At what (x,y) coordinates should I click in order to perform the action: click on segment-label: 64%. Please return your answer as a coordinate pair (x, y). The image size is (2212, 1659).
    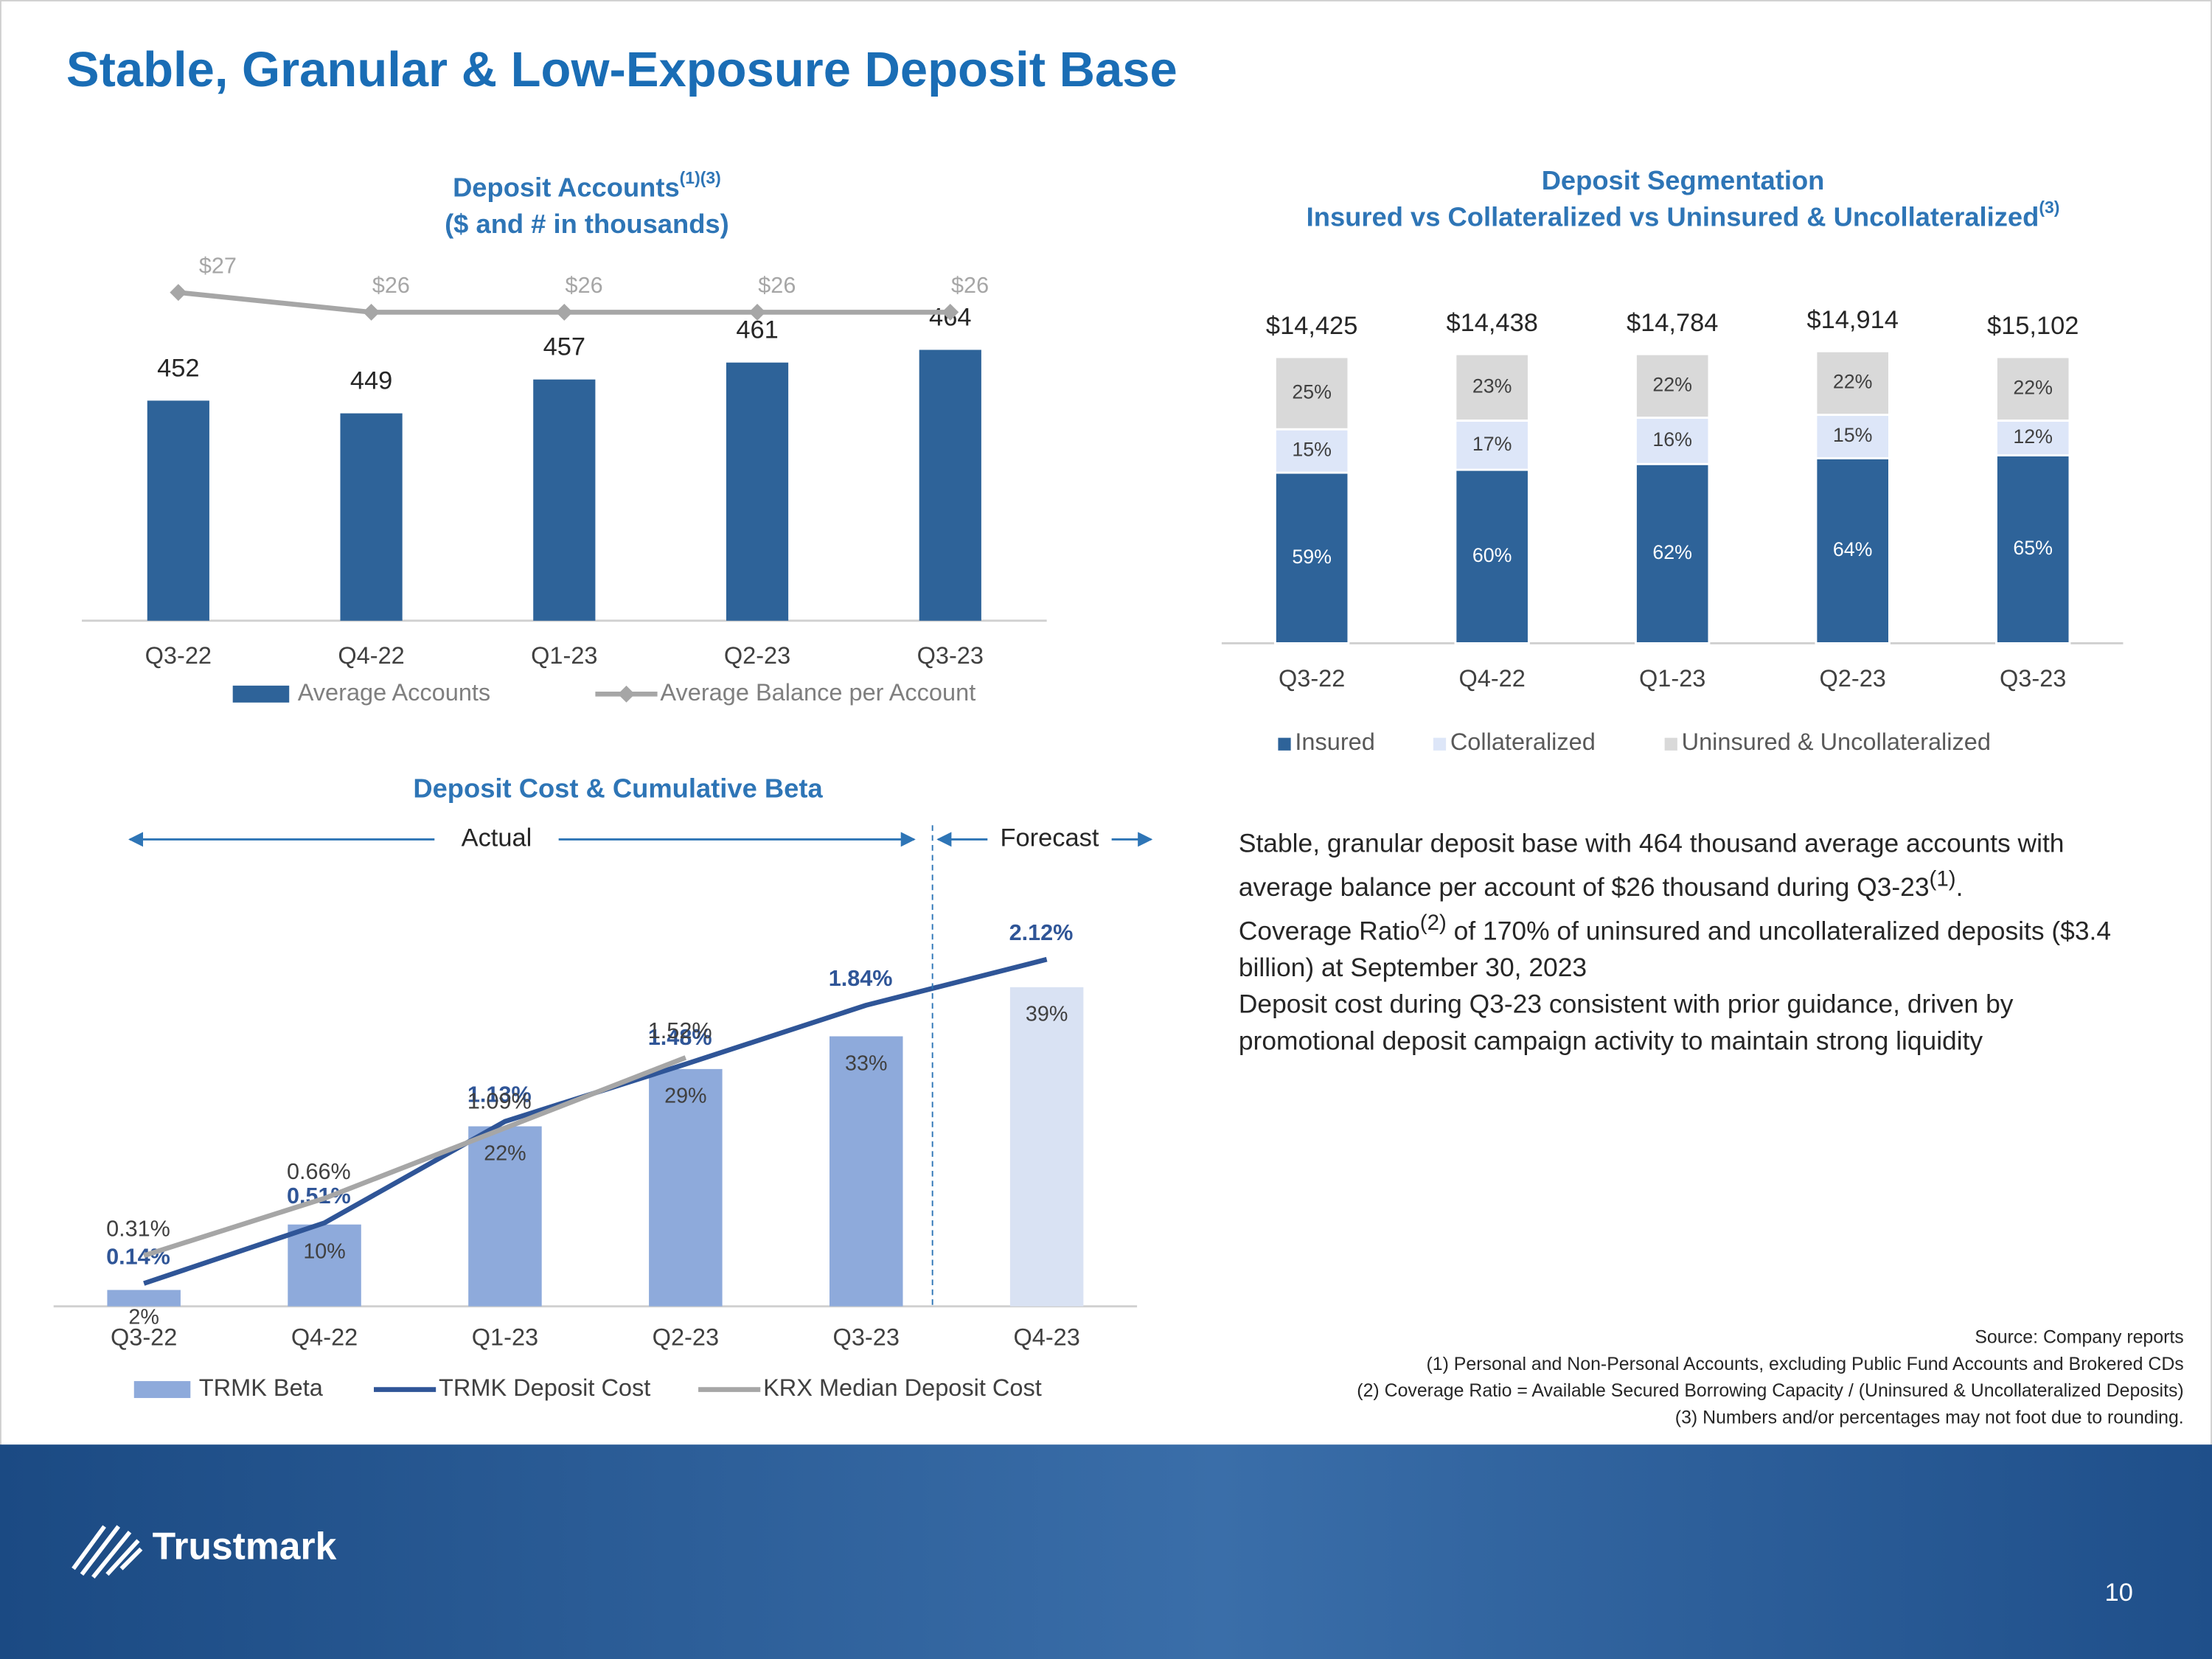
    Looking at the image, I should click on (1853, 549).